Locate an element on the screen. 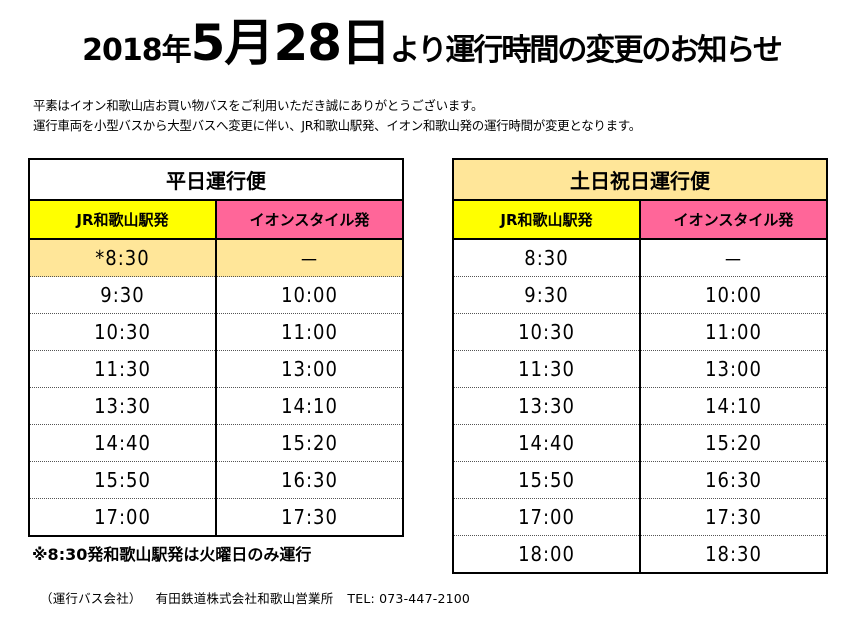  jr-time: 18:00 is located at coordinates (546, 554).